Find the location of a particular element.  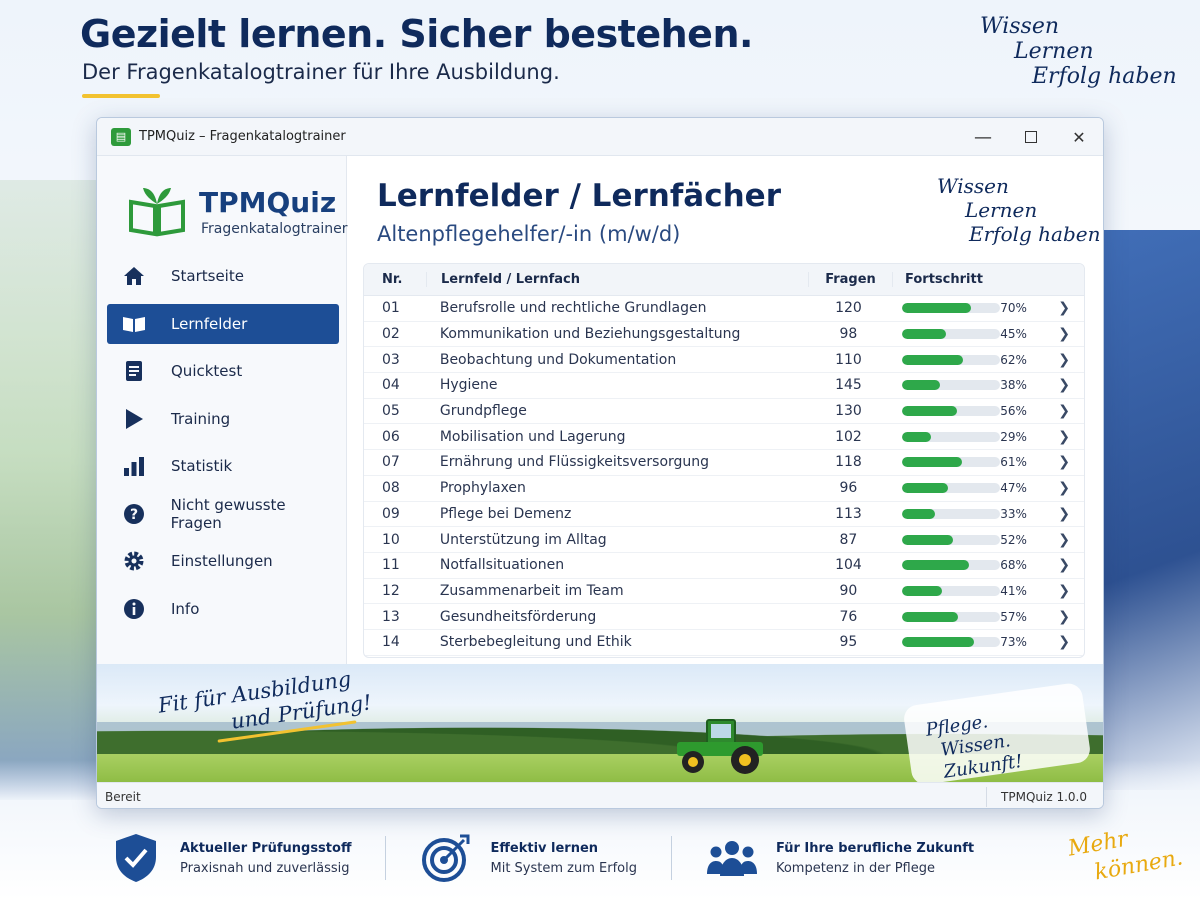

row-name: Prophylaxen is located at coordinates (482, 488).